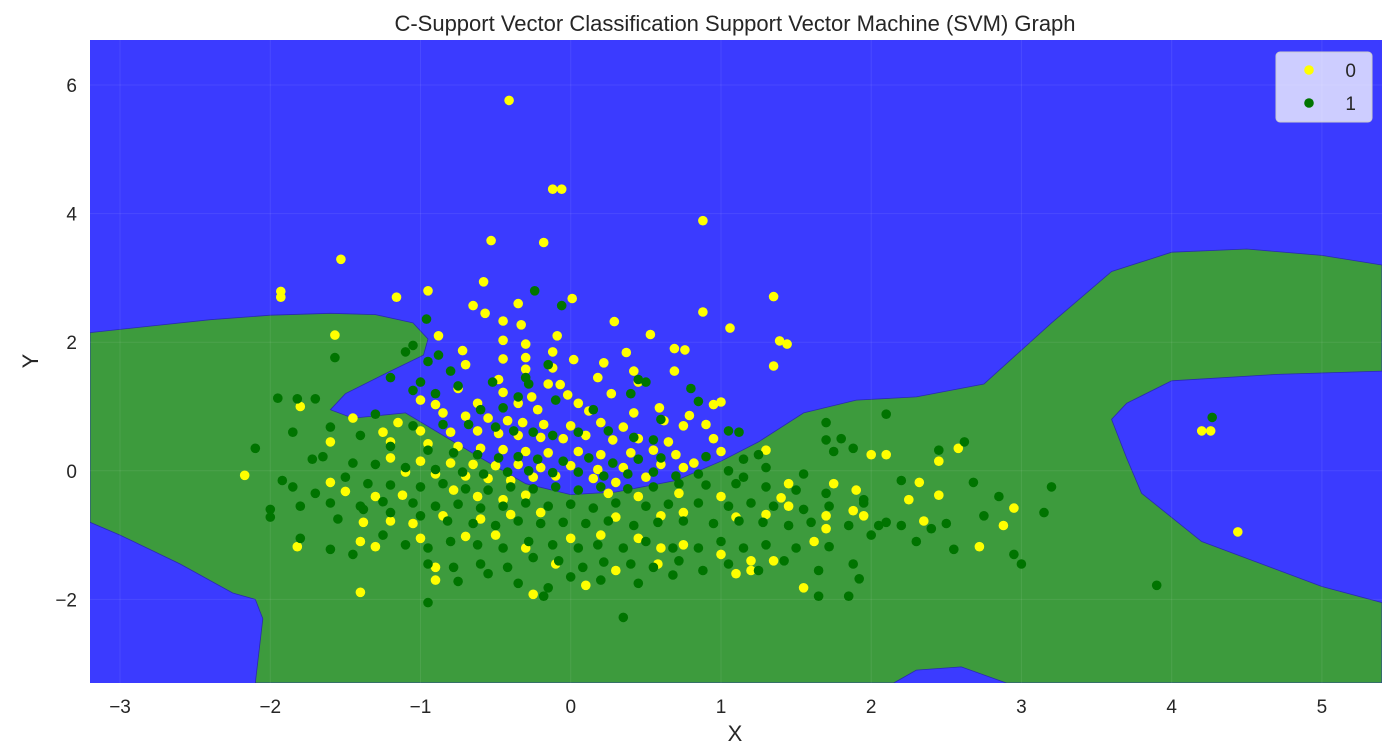 This screenshot has width=1400, height=750. Describe the element at coordinates (1021, 707) in the screenshot. I see `x-tick-label: 3` at that location.